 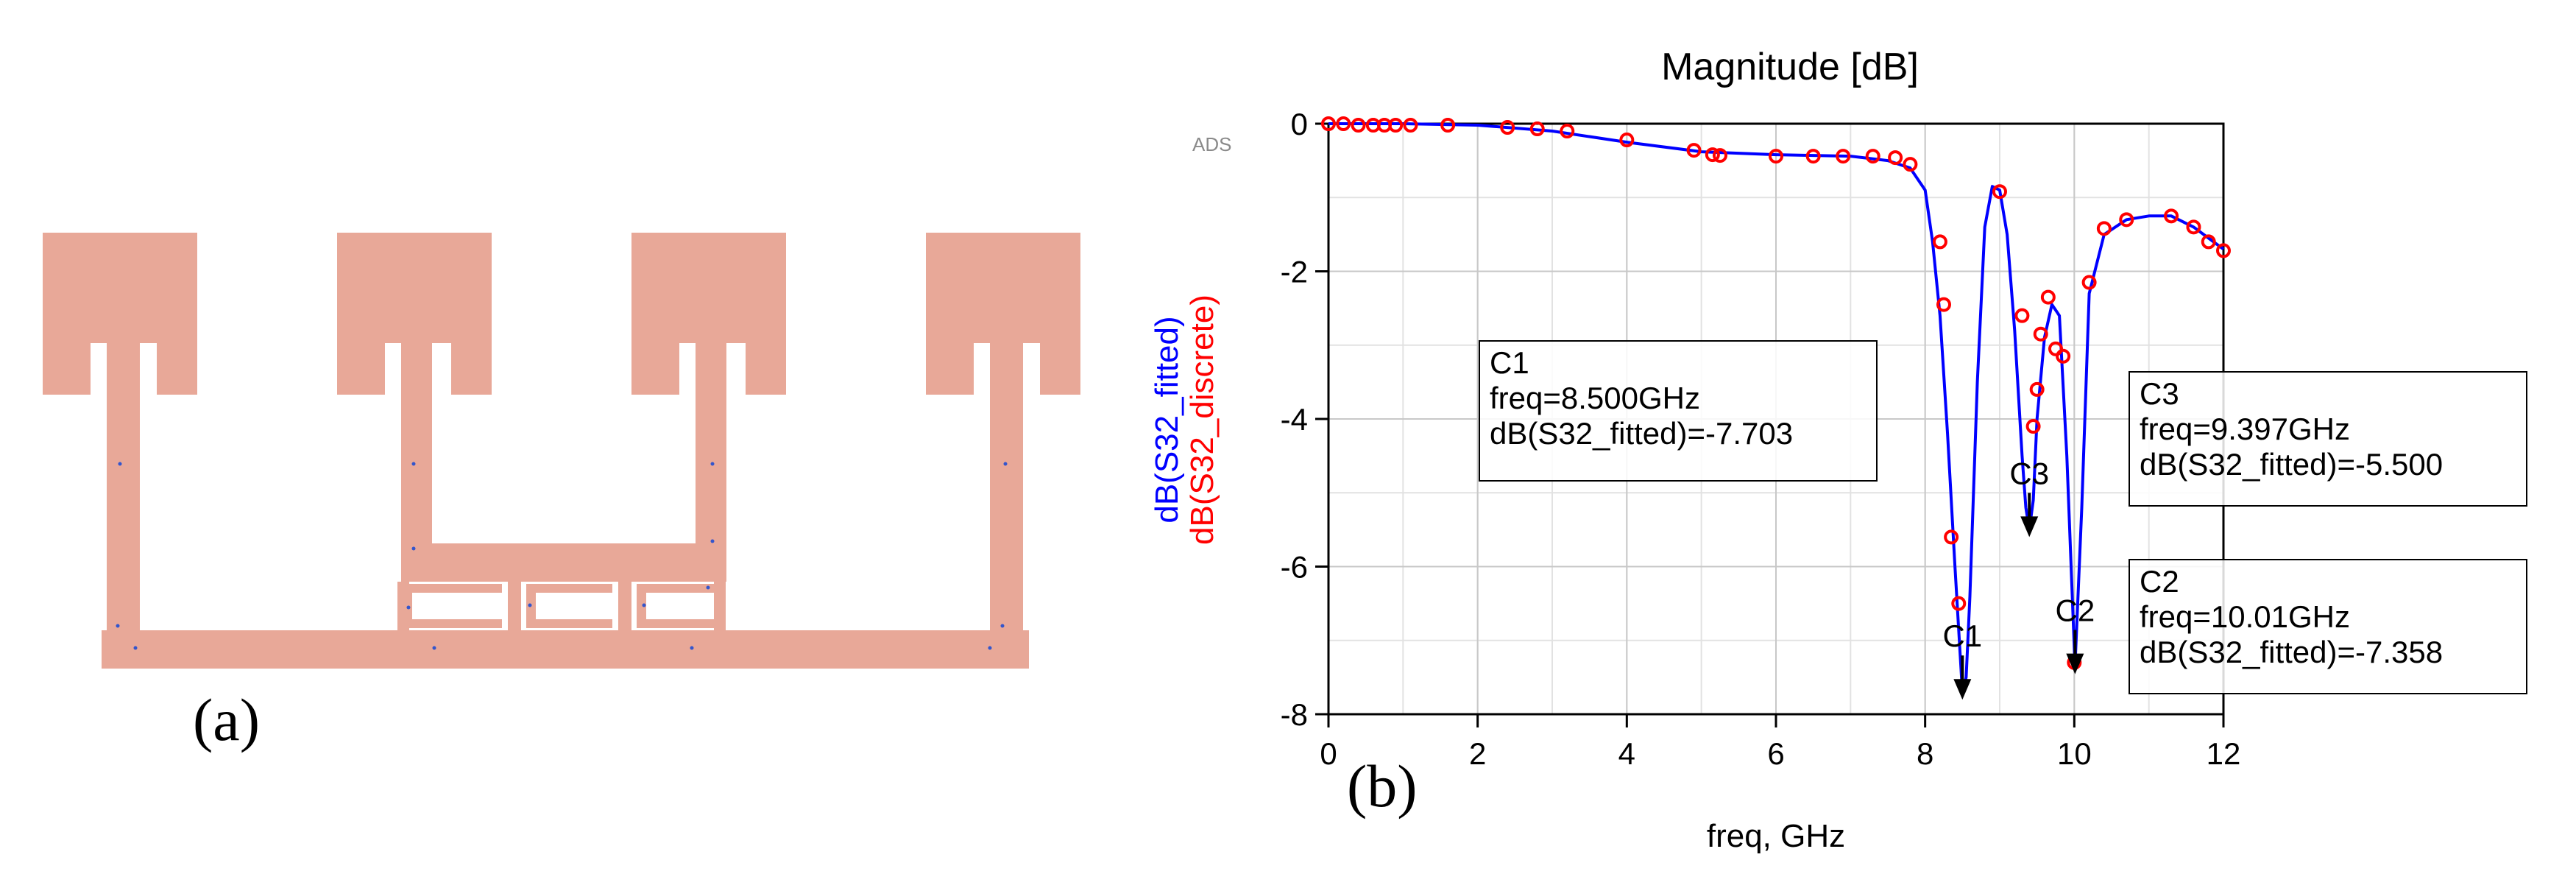 I want to click on x-tick-label: 6, so click(x=1775, y=753).